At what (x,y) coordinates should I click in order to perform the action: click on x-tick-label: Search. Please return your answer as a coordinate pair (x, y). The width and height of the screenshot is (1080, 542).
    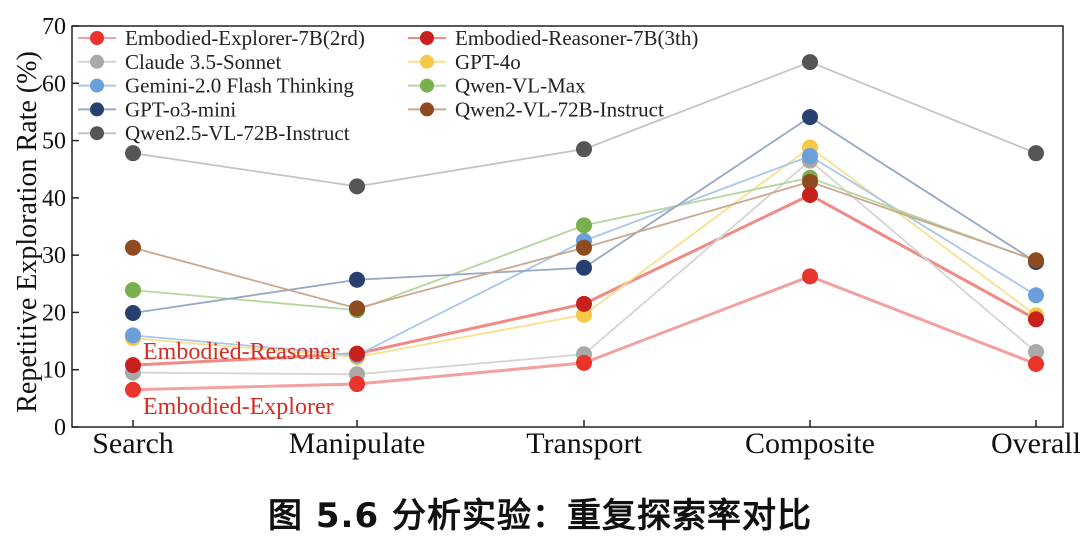
    Looking at the image, I should click on (133, 443).